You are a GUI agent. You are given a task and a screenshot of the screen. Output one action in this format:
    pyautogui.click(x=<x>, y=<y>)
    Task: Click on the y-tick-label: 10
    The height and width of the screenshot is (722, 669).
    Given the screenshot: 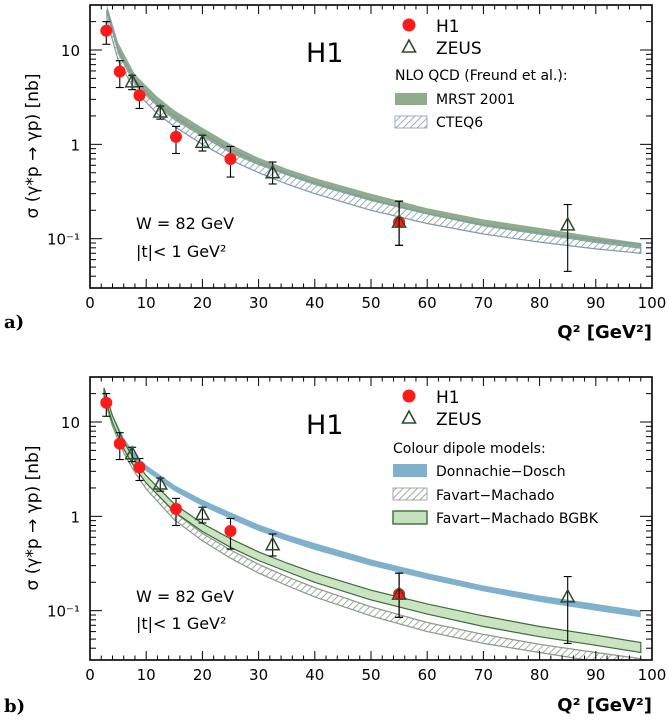 What is the action you would take?
    pyautogui.click(x=70, y=423)
    